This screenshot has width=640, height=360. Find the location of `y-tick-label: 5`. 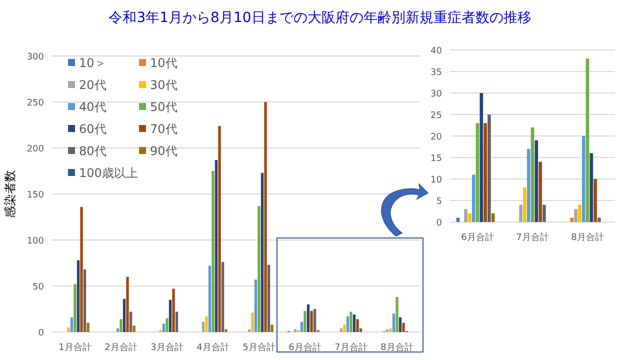

y-tick-label: 5 is located at coordinates (439, 202).